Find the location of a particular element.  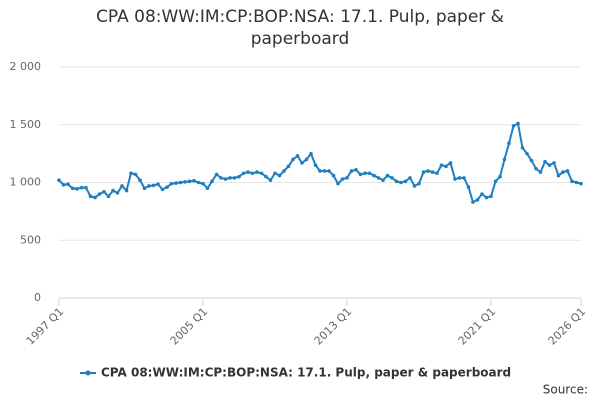

x-tick-label: 1997 Q1 is located at coordinates (45, 326).